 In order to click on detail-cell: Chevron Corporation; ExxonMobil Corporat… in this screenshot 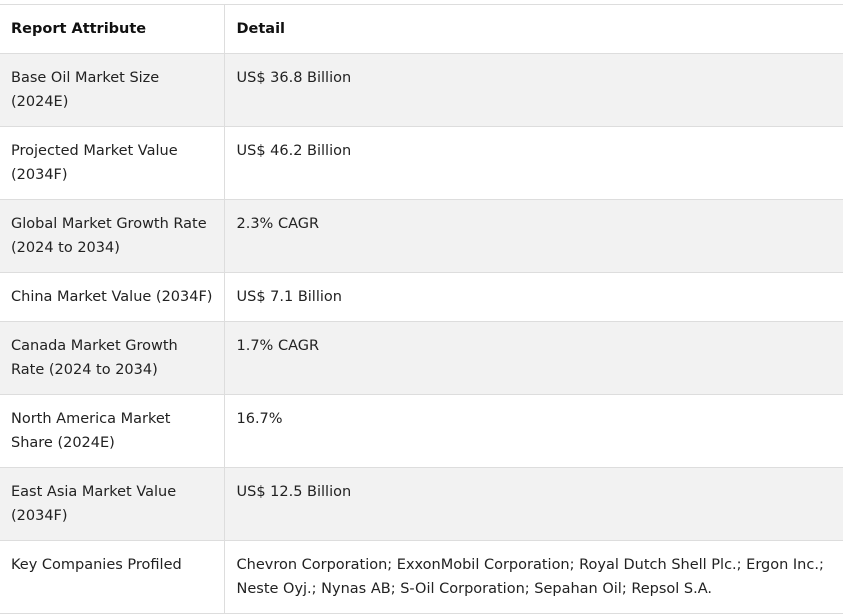, I will do `click(533, 577)`.